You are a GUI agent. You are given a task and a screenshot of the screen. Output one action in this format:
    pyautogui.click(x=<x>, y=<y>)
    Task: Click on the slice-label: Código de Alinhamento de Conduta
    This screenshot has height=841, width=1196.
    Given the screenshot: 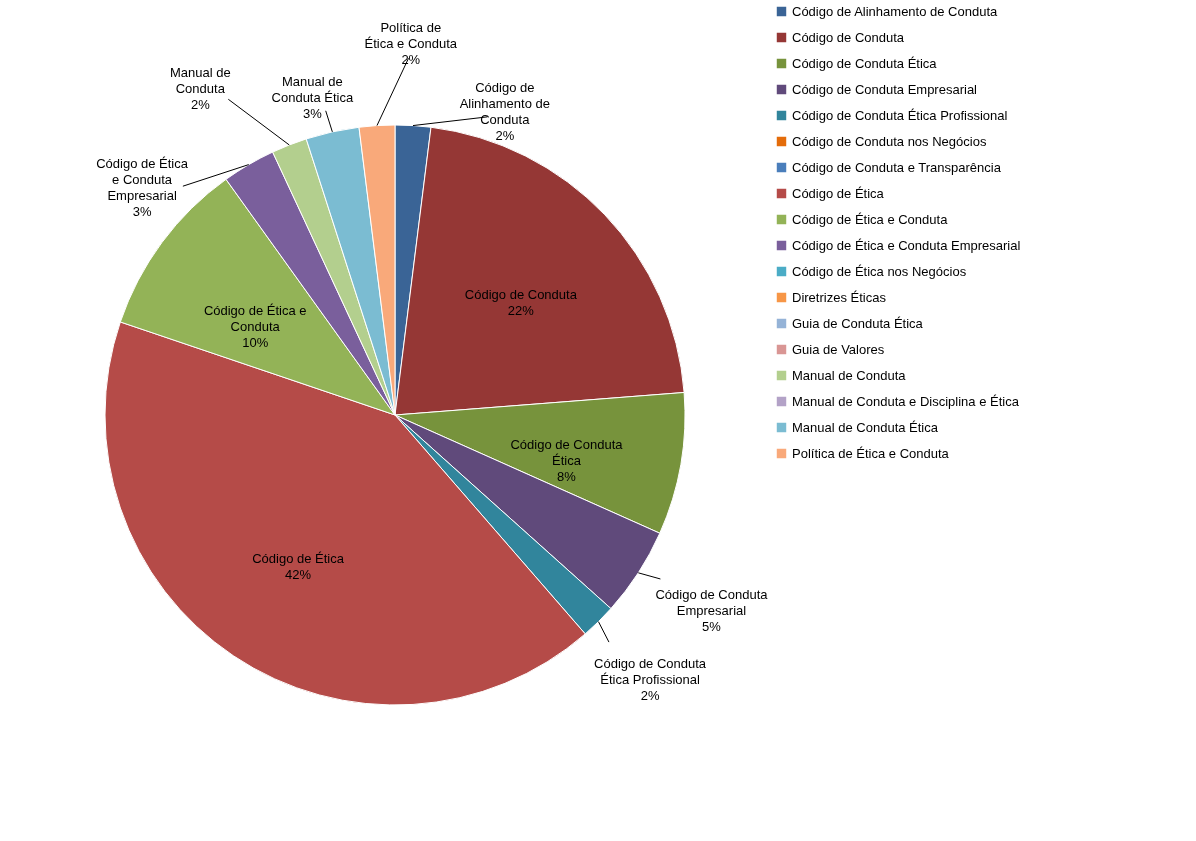 What is the action you would take?
    pyautogui.click(x=504, y=104)
    